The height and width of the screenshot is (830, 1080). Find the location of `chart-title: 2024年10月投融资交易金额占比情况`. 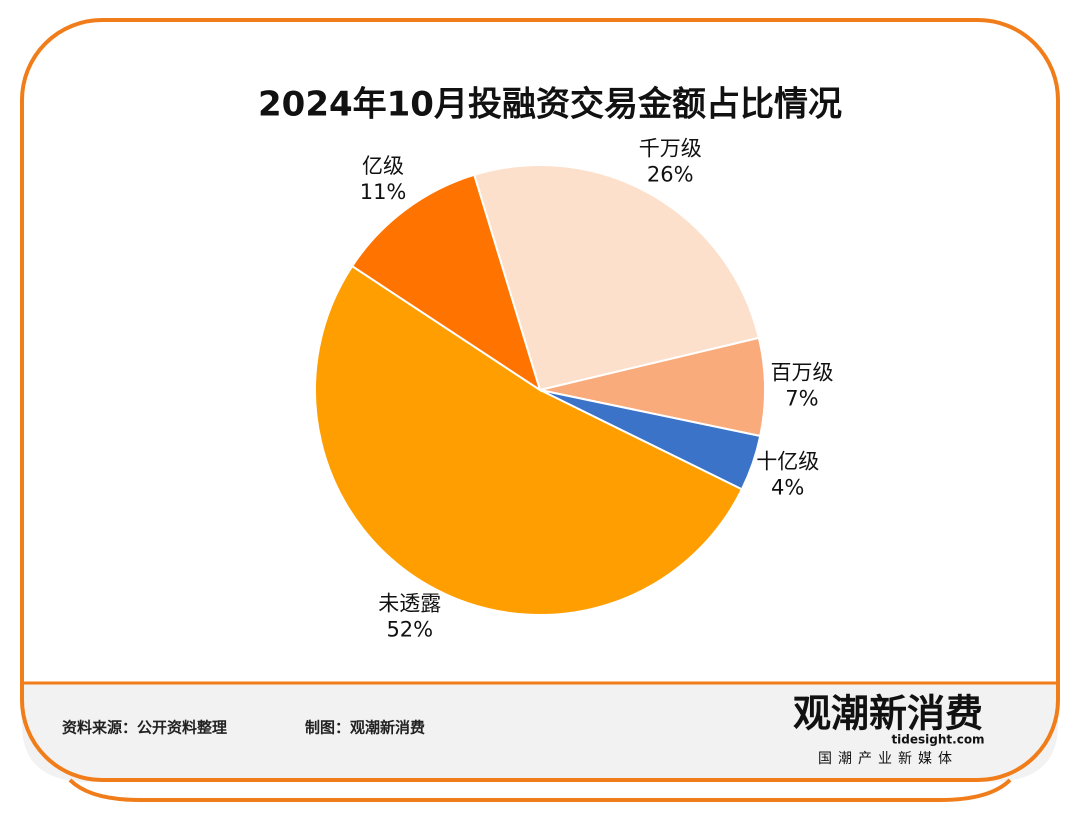

chart-title: 2024年10月投融资交易金额占比情况 is located at coordinates (550, 105).